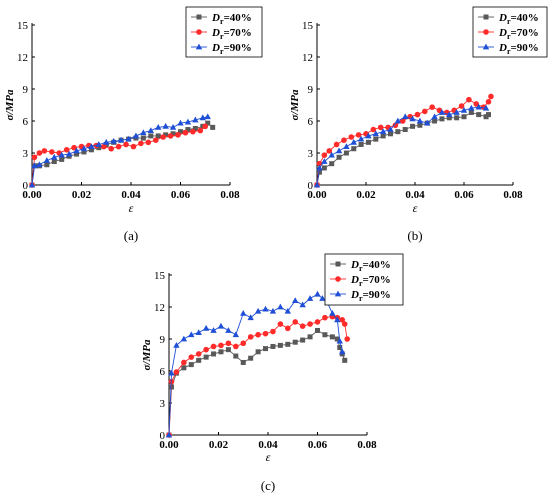  I want to click on x-tick-label: 0.08, so click(230, 195).